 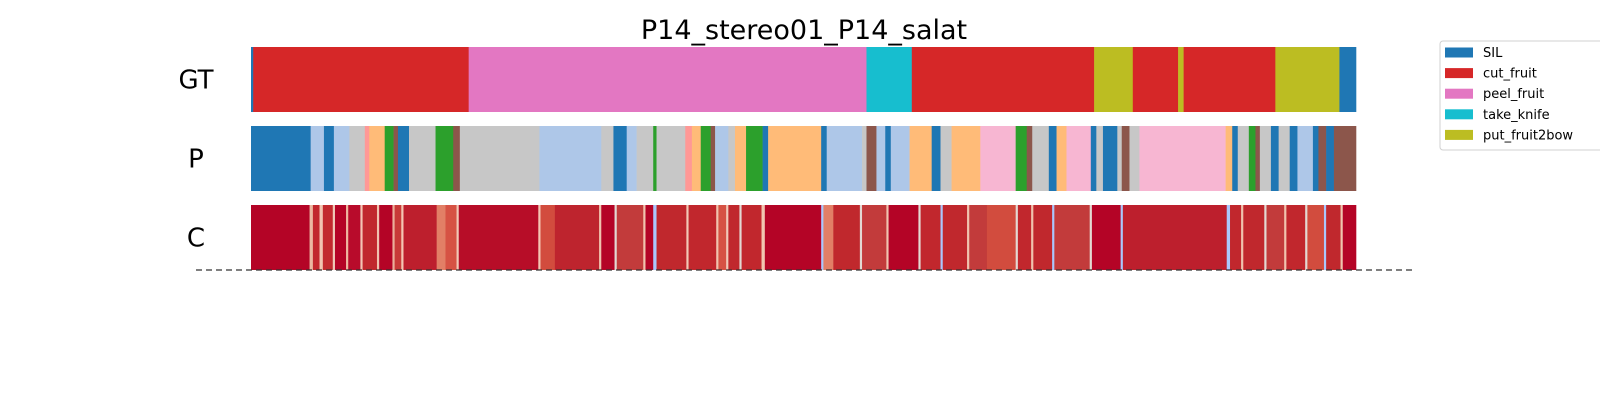 I want to click on legend-frame, so click(x=1519, y=95).